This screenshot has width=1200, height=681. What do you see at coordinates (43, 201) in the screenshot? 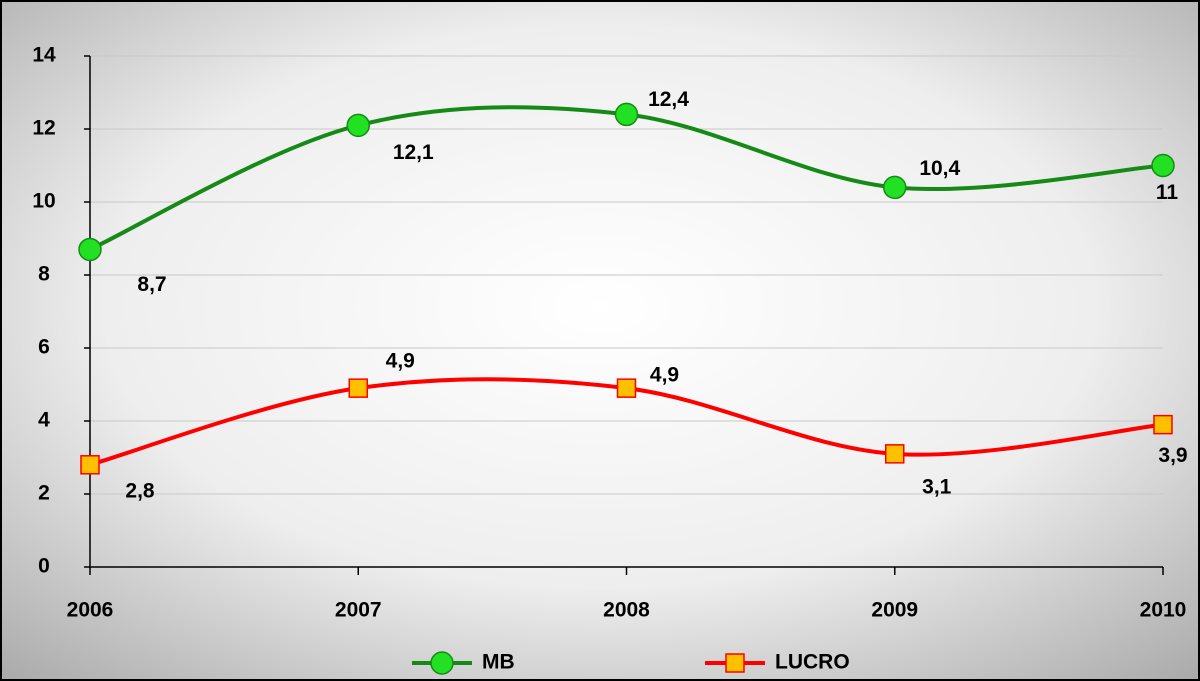
I see `y-tick-label: 10` at bounding box center [43, 201].